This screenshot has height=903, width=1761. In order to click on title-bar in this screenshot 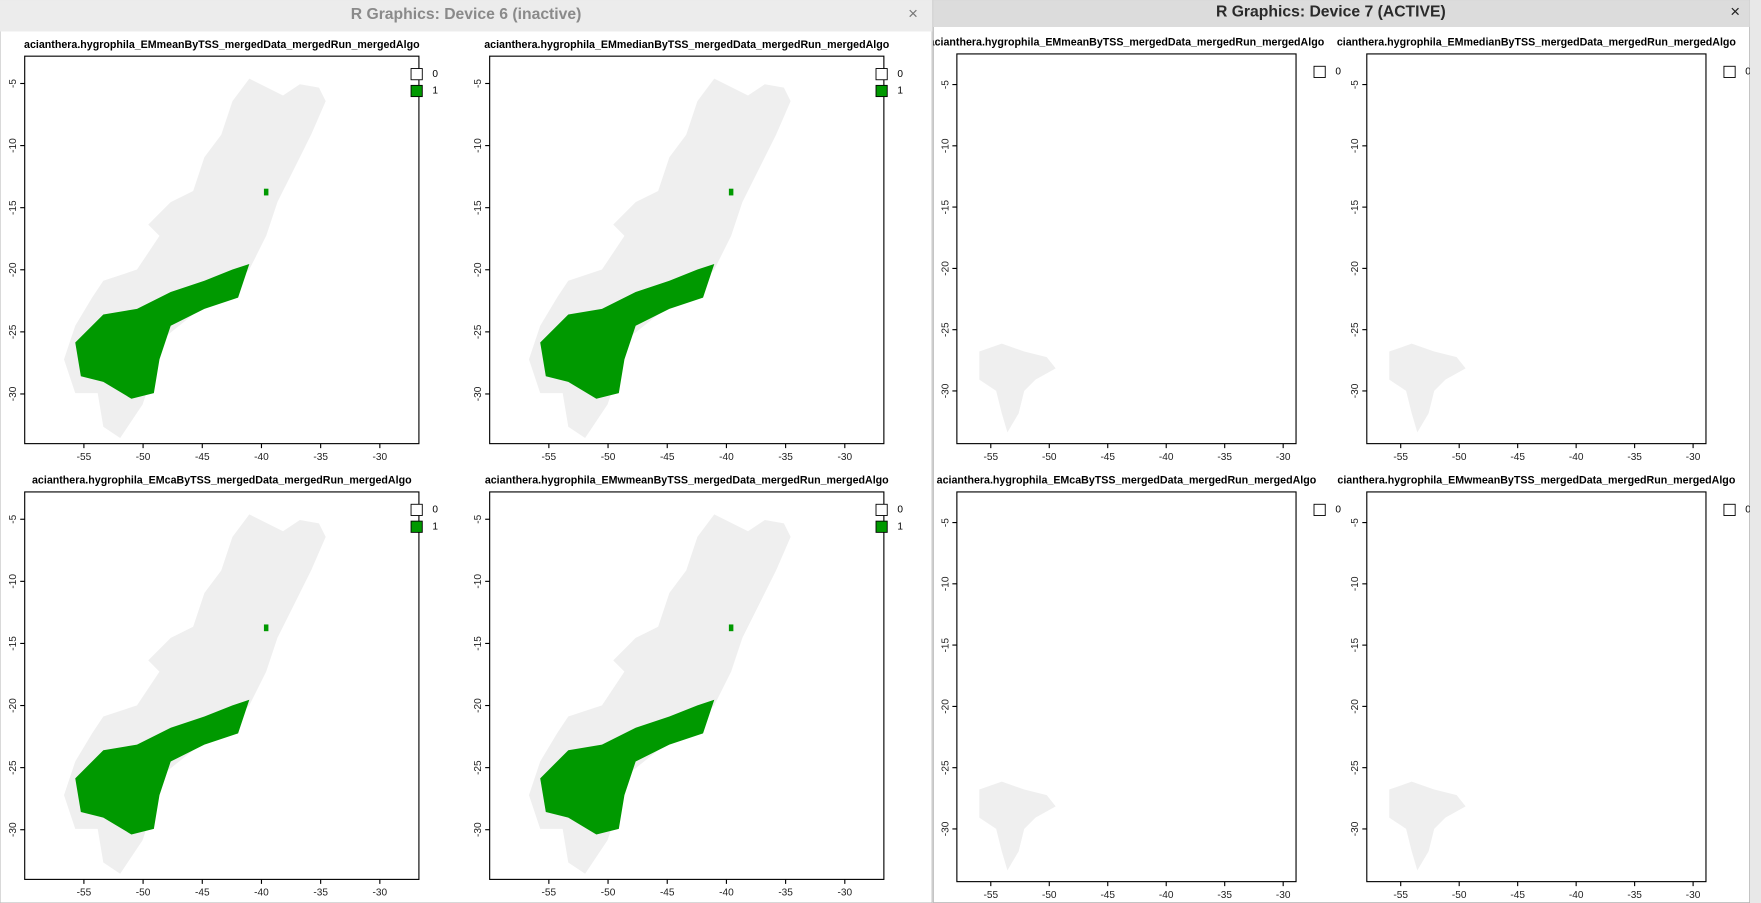, I will do `click(466, 16)`.